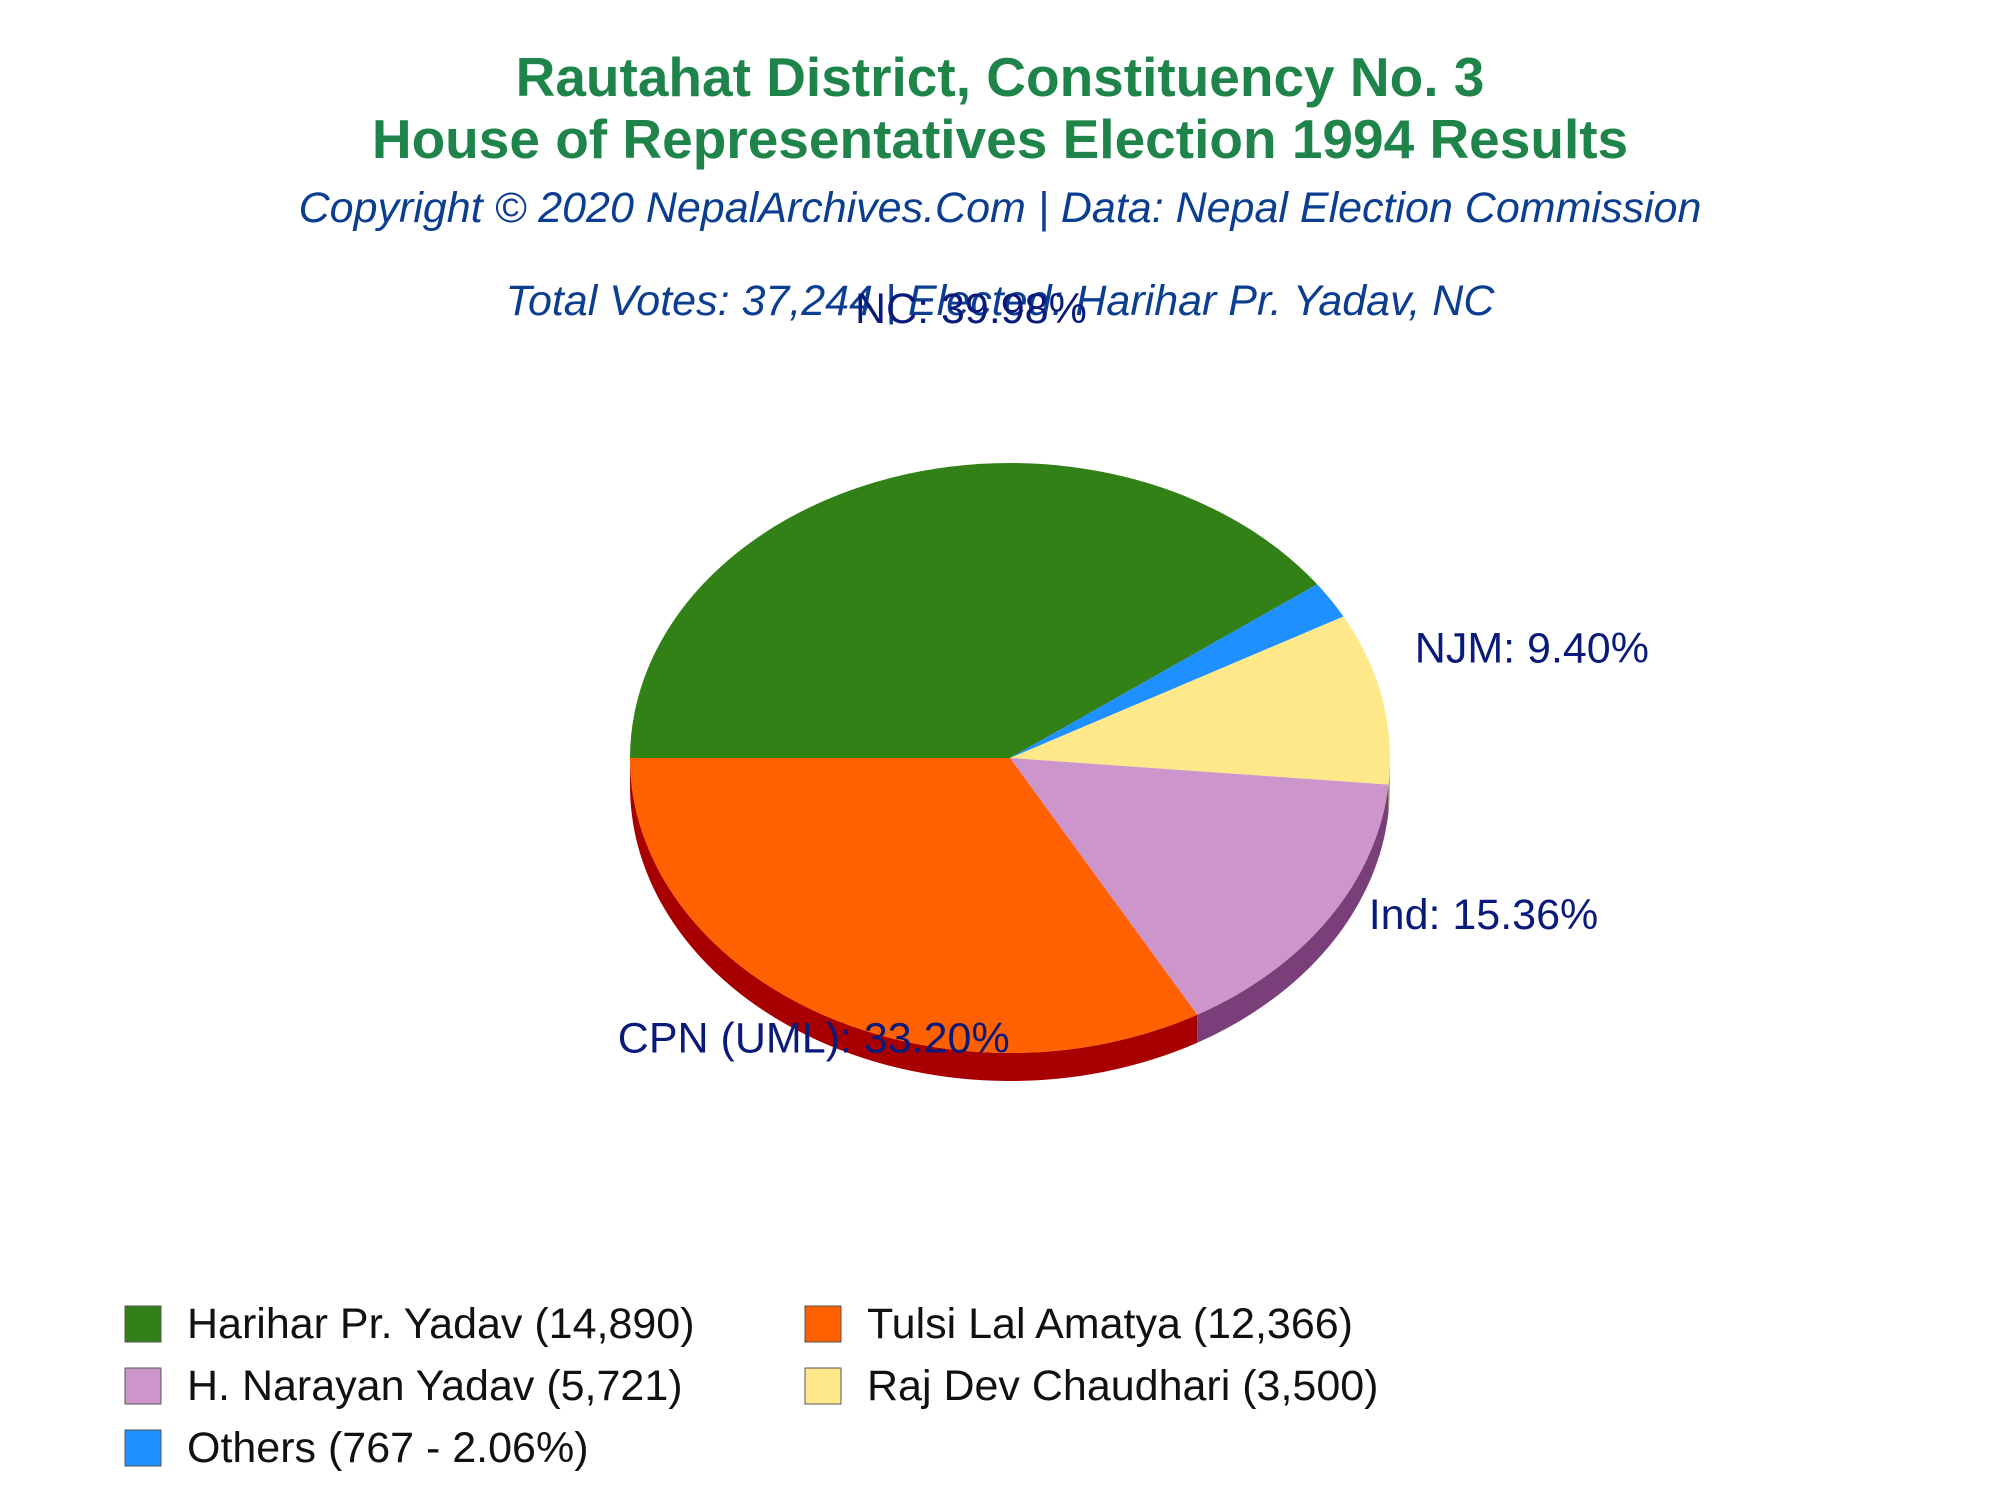 The height and width of the screenshot is (1500, 2000). I want to click on pie-slice-nc, so click(974, 610).